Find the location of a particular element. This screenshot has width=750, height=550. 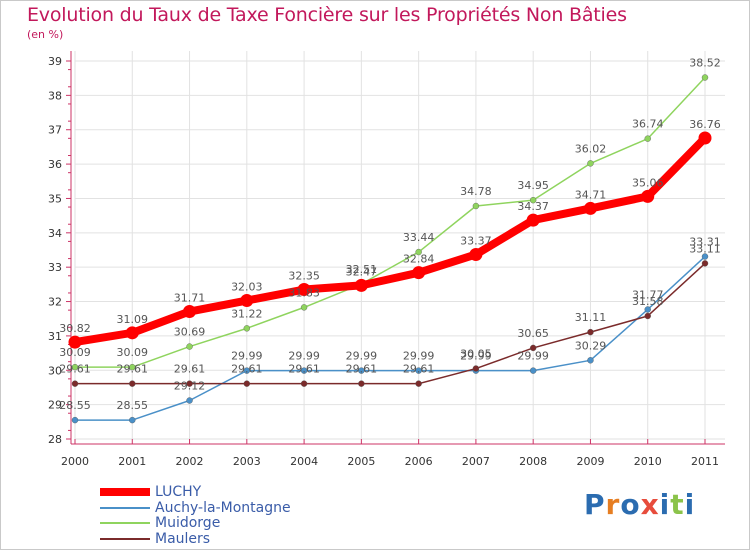

legend-item-luchy: LUCHY is located at coordinates (210, 492).